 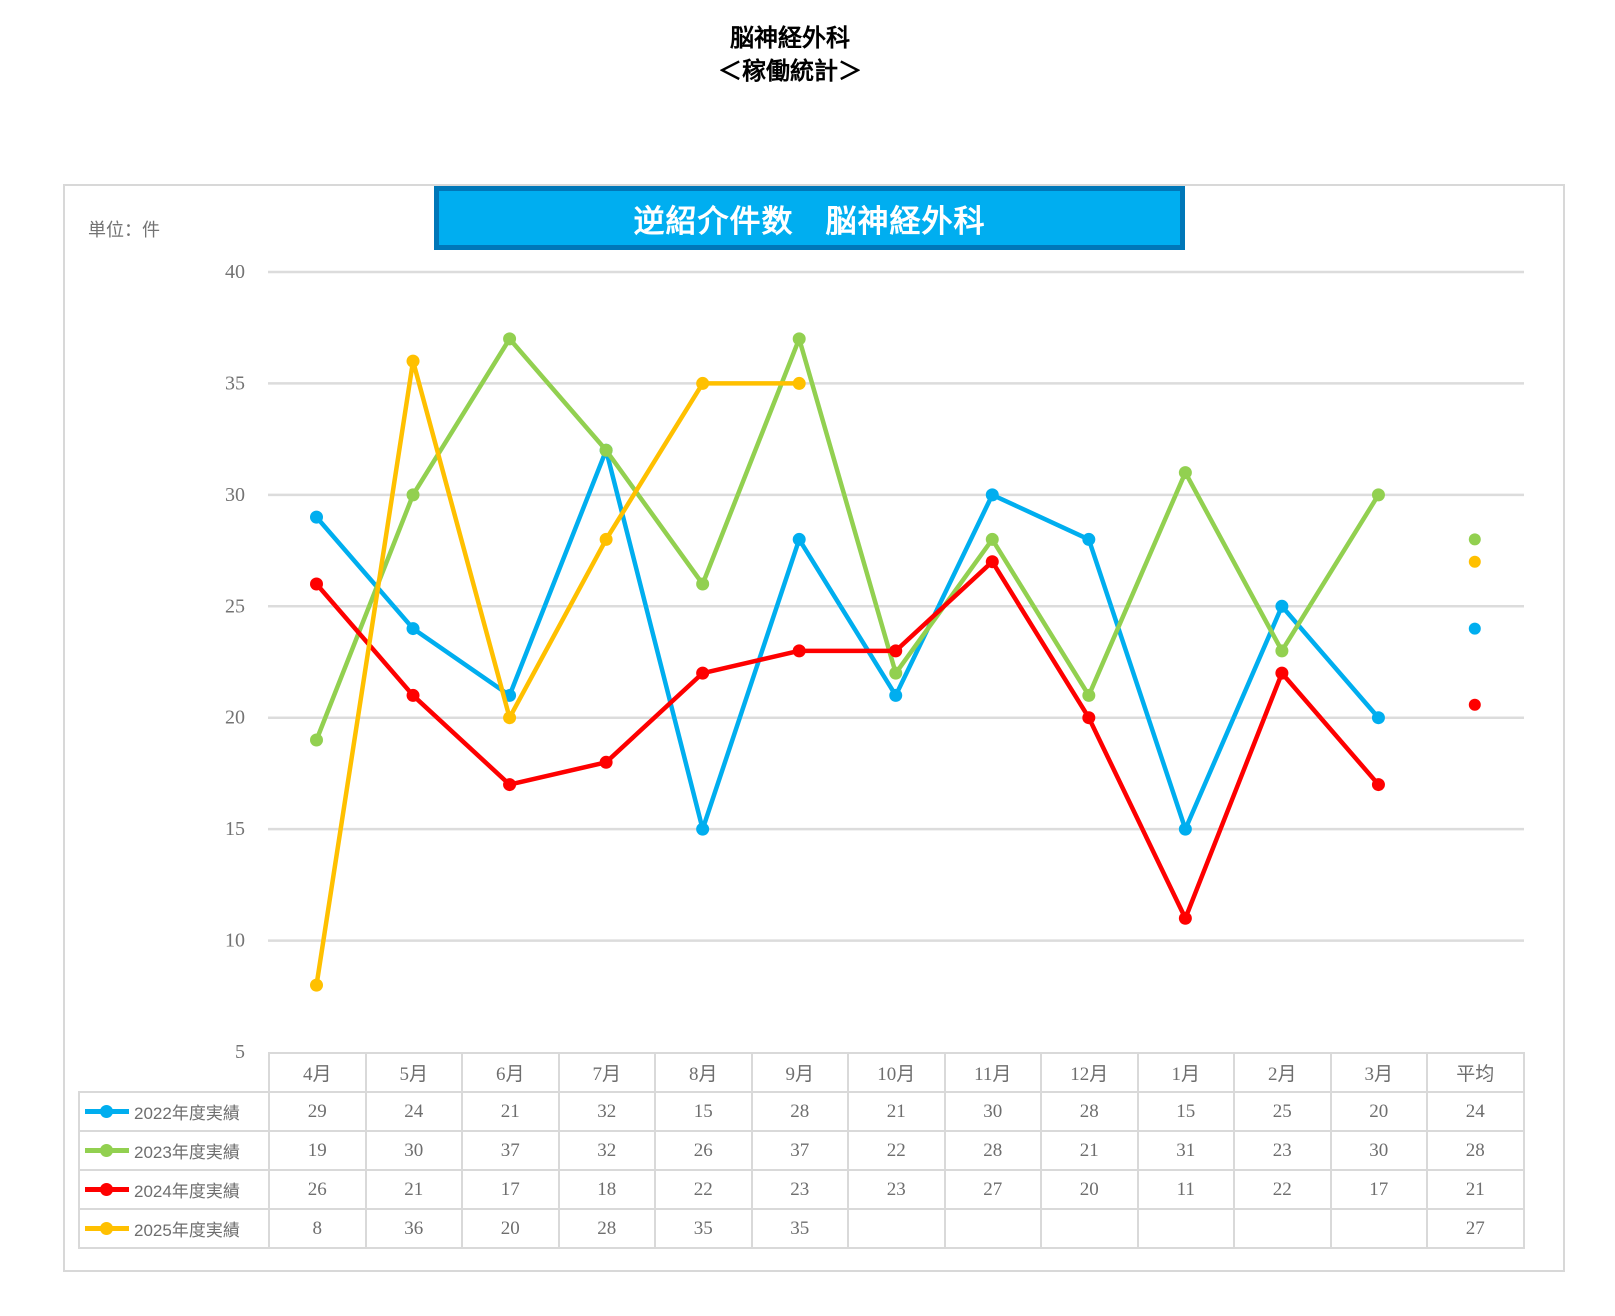 I want to click on table-corner-cell, so click(x=174, y=1072).